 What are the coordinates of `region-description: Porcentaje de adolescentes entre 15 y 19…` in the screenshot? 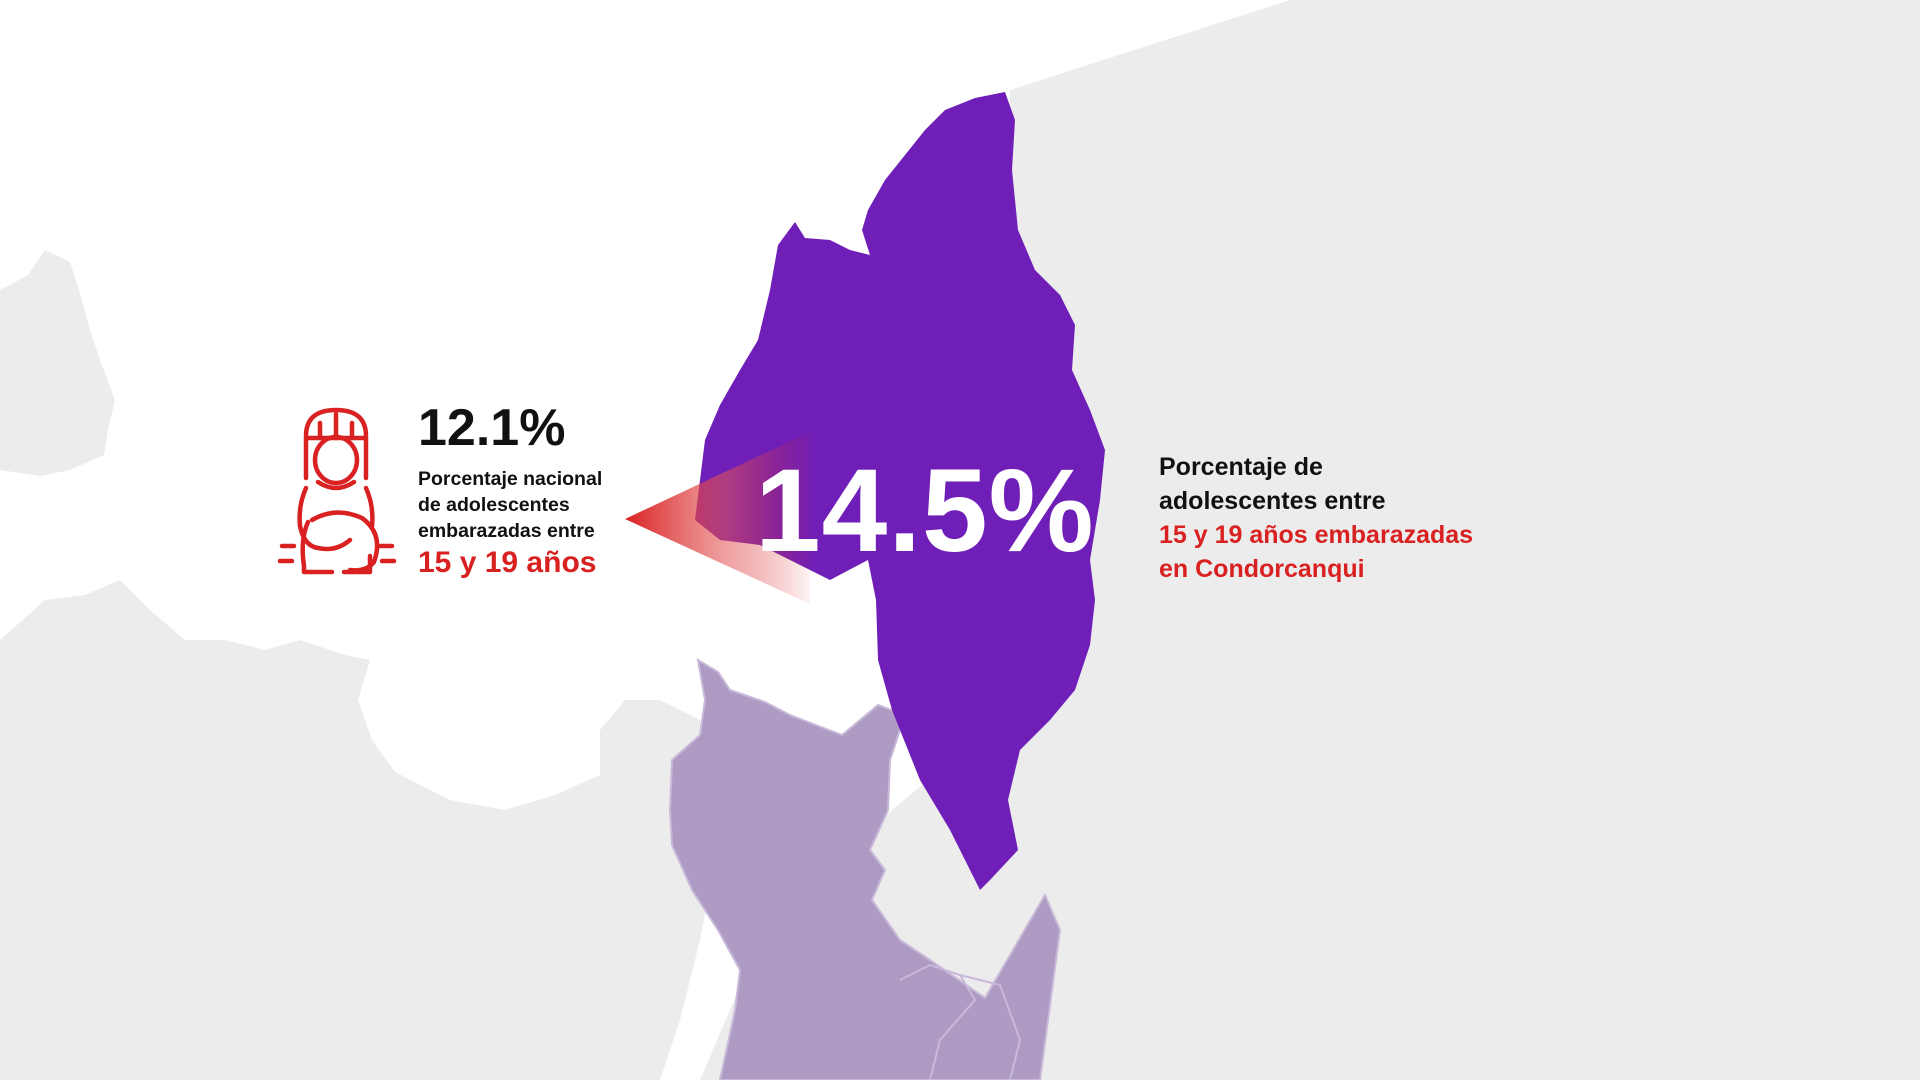 It's located at (1316, 518).